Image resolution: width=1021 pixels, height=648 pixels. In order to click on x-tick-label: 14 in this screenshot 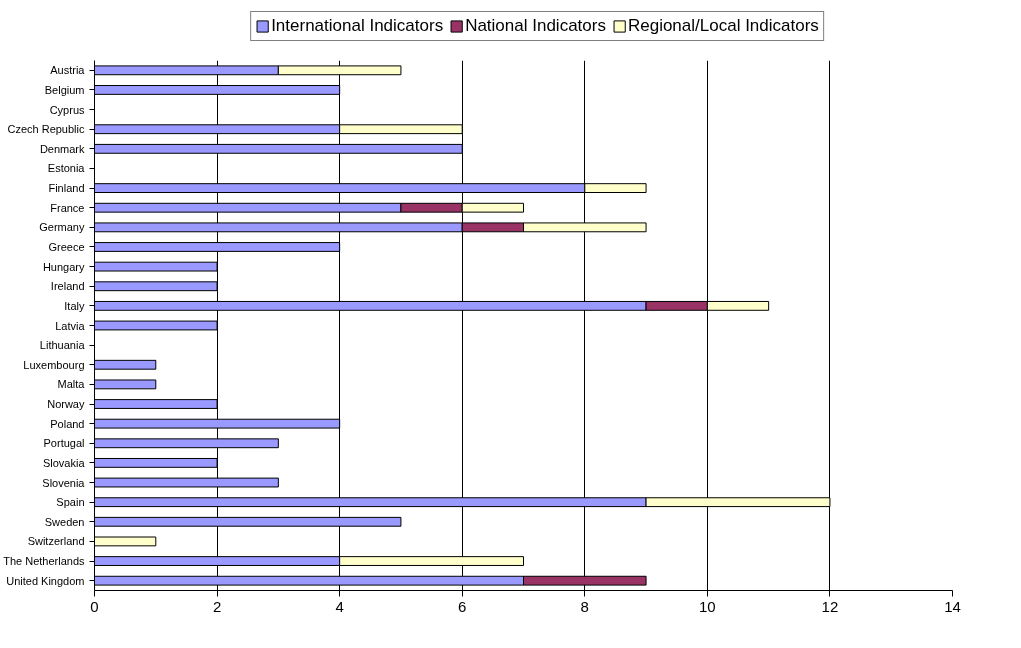, I will do `click(952, 606)`.